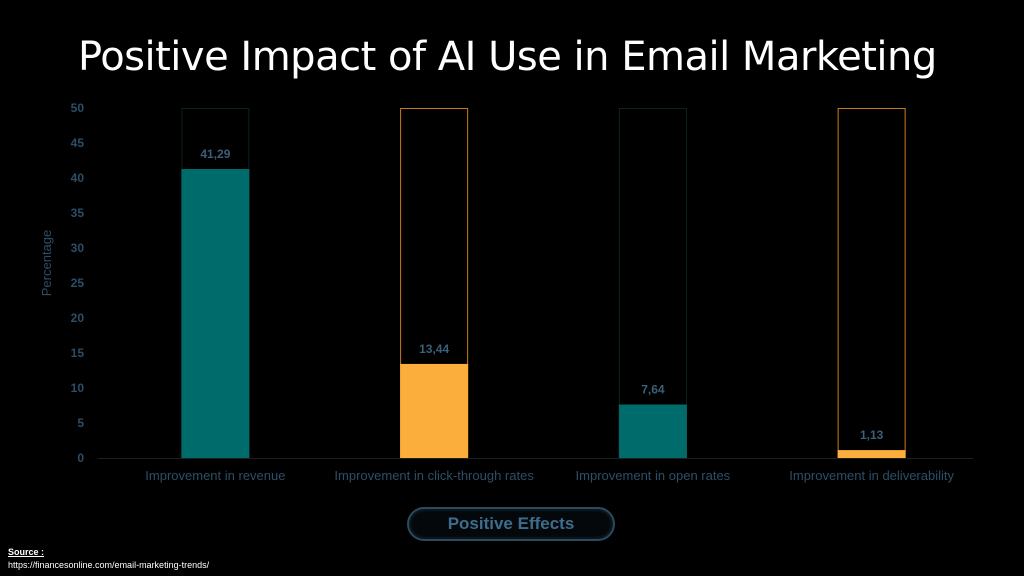  What do you see at coordinates (80, 423) in the screenshot?
I see `y-tick-label: 5` at bounding box center [80, 423].